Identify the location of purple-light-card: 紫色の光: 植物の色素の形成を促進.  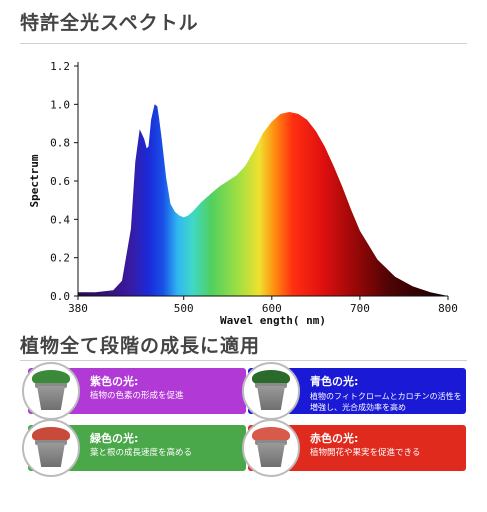
(134, 391).